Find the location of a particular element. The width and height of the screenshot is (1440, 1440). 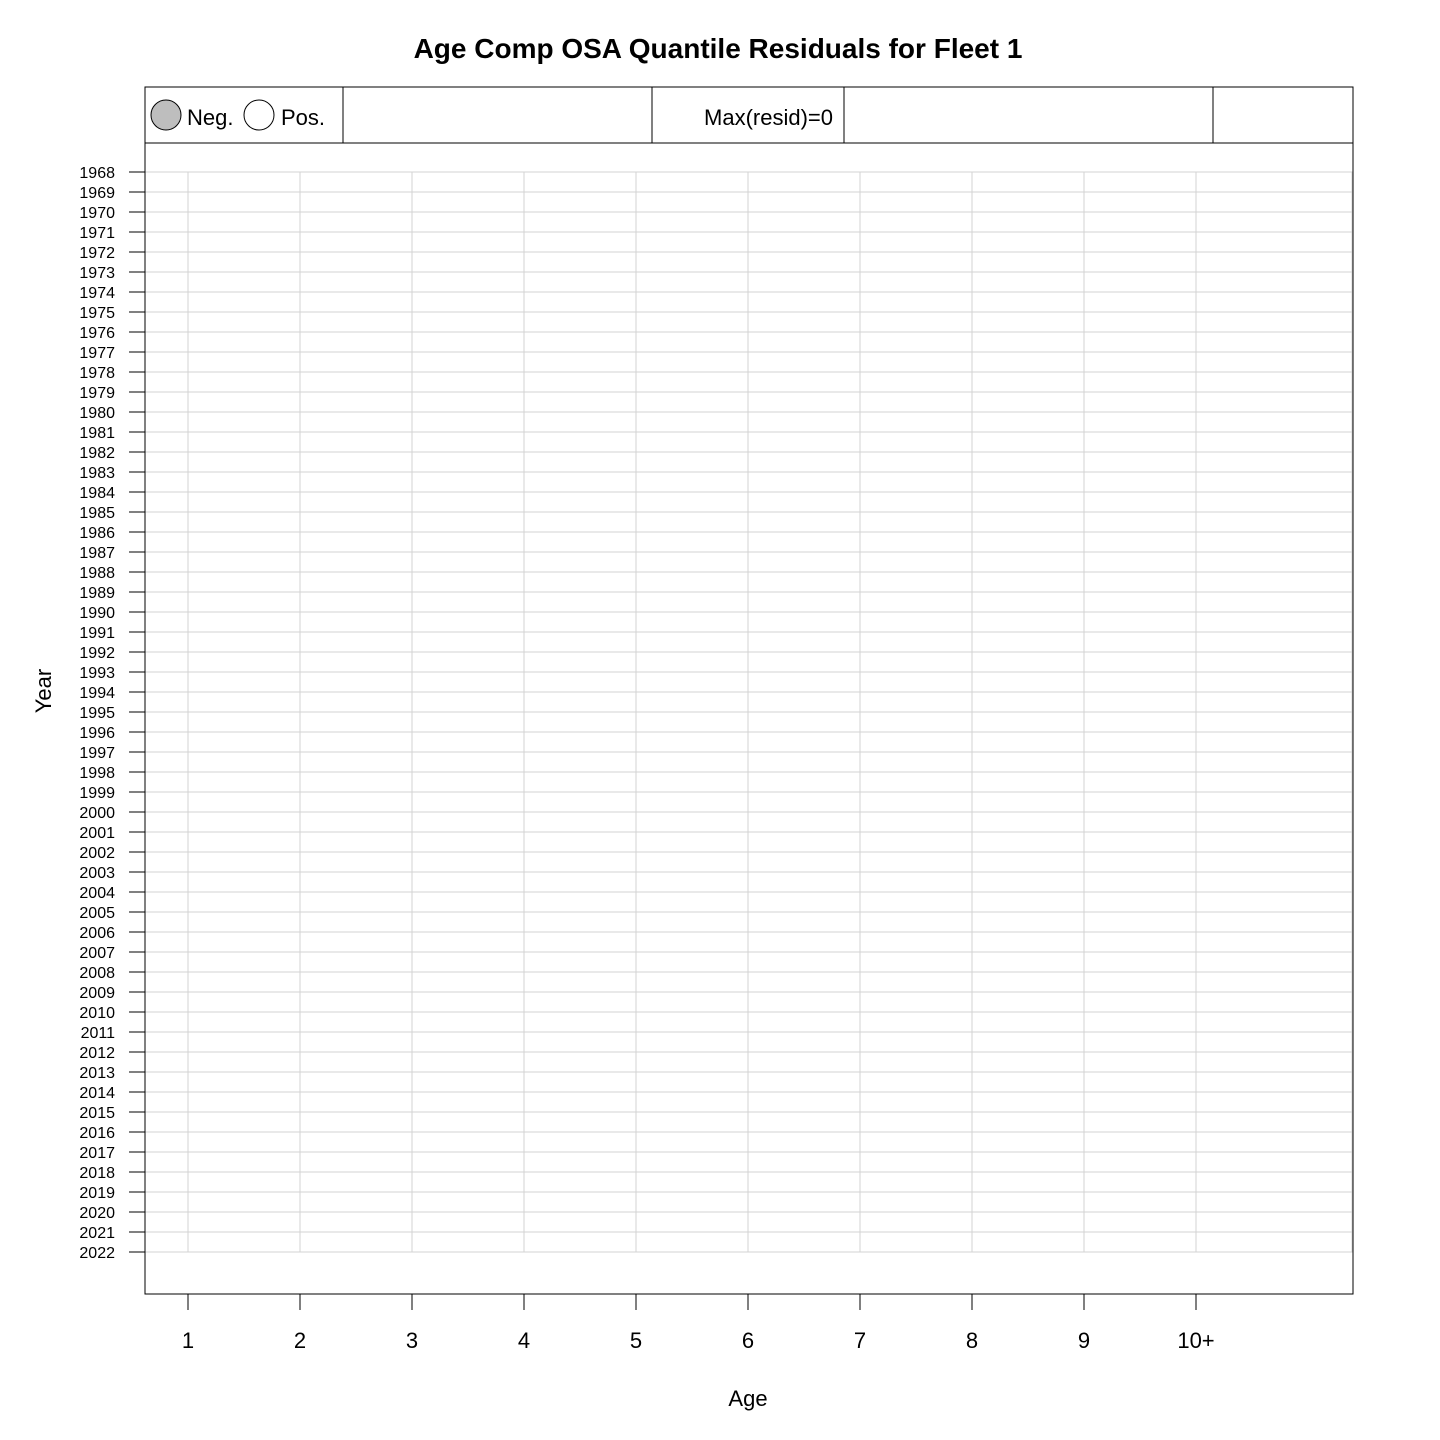

y-tick-label: 2003 is located at coordinates (97, 873).